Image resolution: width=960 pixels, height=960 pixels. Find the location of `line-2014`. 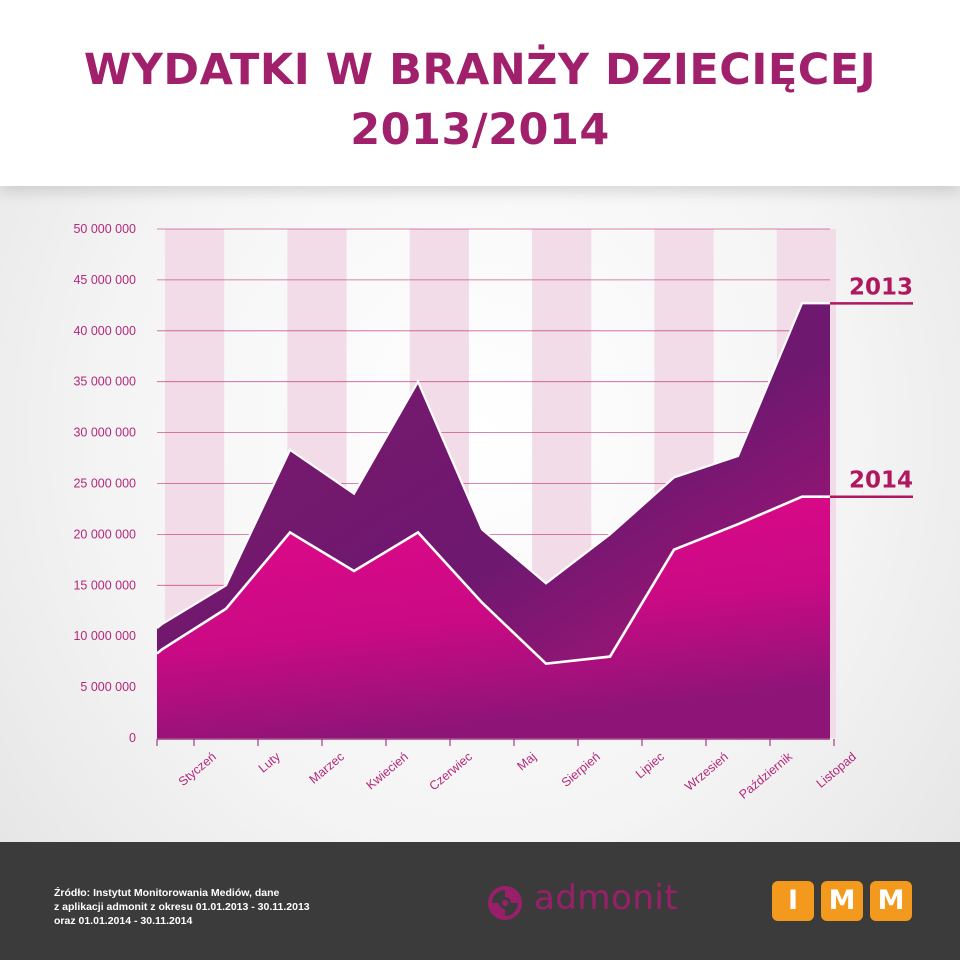

line-2014 is located at coordinates (493, 580).